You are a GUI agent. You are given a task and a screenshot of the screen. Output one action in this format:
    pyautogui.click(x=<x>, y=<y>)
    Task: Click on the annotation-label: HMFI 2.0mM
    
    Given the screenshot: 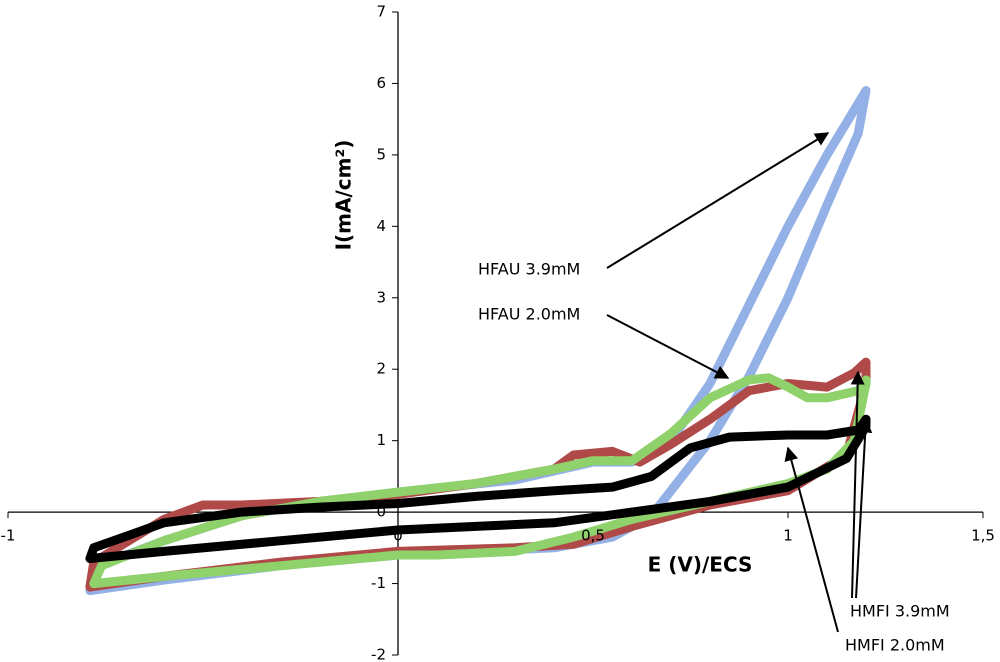 What is the action you would take?
    pyautogui.click(x=895, y=645)
    